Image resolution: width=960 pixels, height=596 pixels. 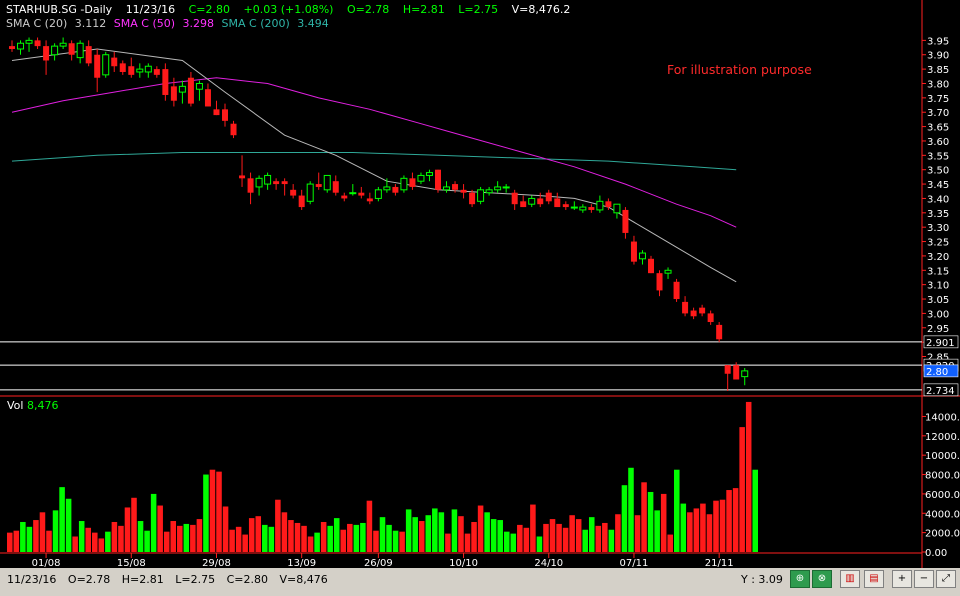 What do you see at coordinates (850, 579) in the screenshot?
I see `candle-style-icon: ▥` at bounding box center [850, 579].